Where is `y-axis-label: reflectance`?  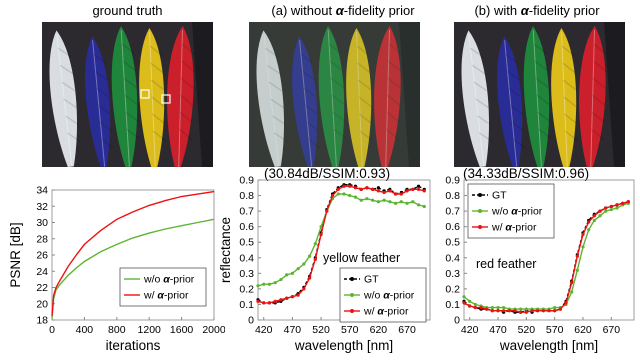 y-axis-label: reflectance is located at coordinates (225, 250).